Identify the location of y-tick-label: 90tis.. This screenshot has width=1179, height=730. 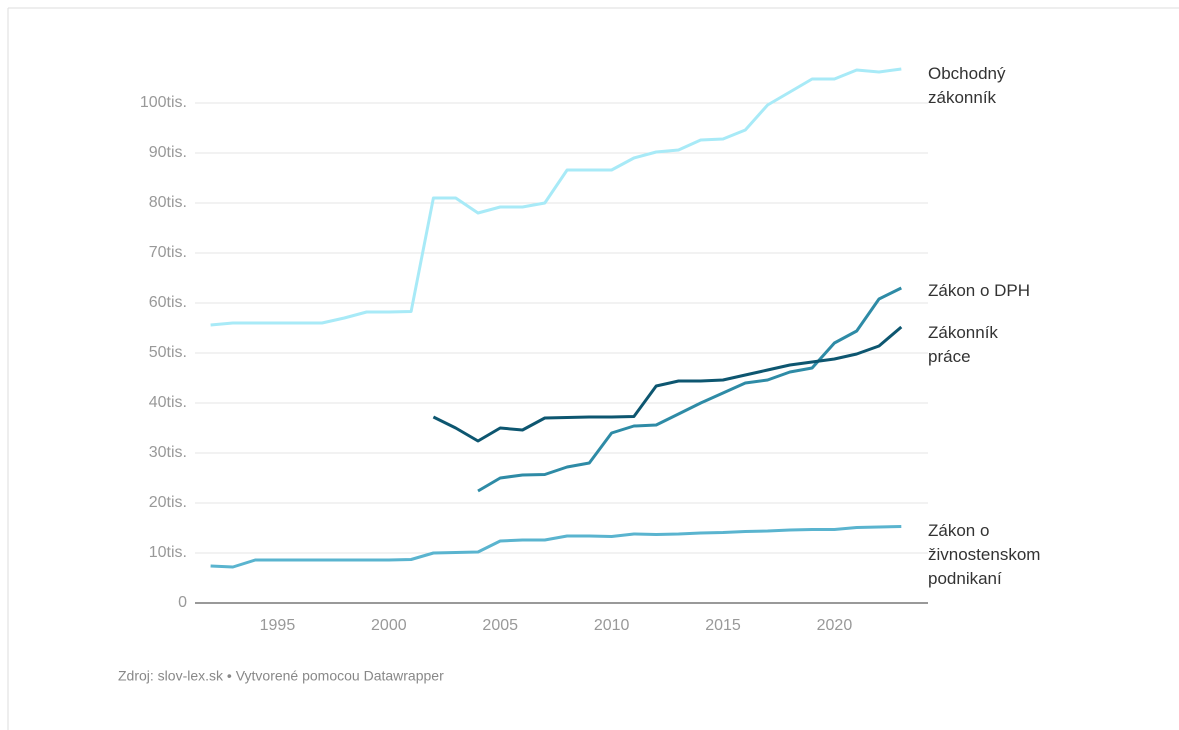
(168, 152).